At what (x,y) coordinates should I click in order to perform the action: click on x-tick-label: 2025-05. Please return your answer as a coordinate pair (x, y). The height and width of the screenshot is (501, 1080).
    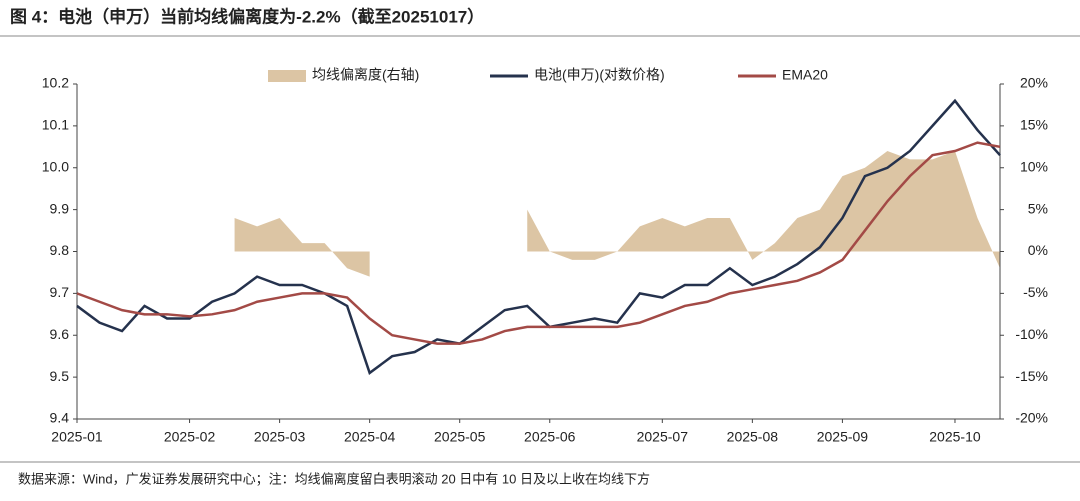
    Looking at the image, I should click on (460, 437).